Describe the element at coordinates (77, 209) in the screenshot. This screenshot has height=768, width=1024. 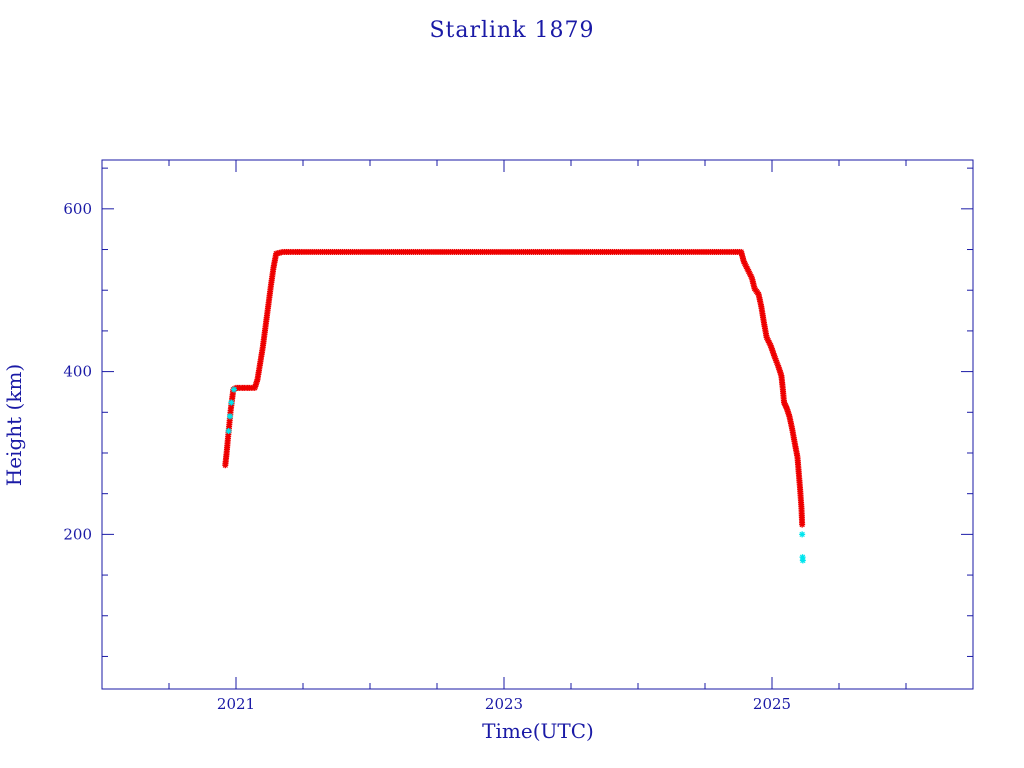
I see `y-tick-label: 600` at that location.